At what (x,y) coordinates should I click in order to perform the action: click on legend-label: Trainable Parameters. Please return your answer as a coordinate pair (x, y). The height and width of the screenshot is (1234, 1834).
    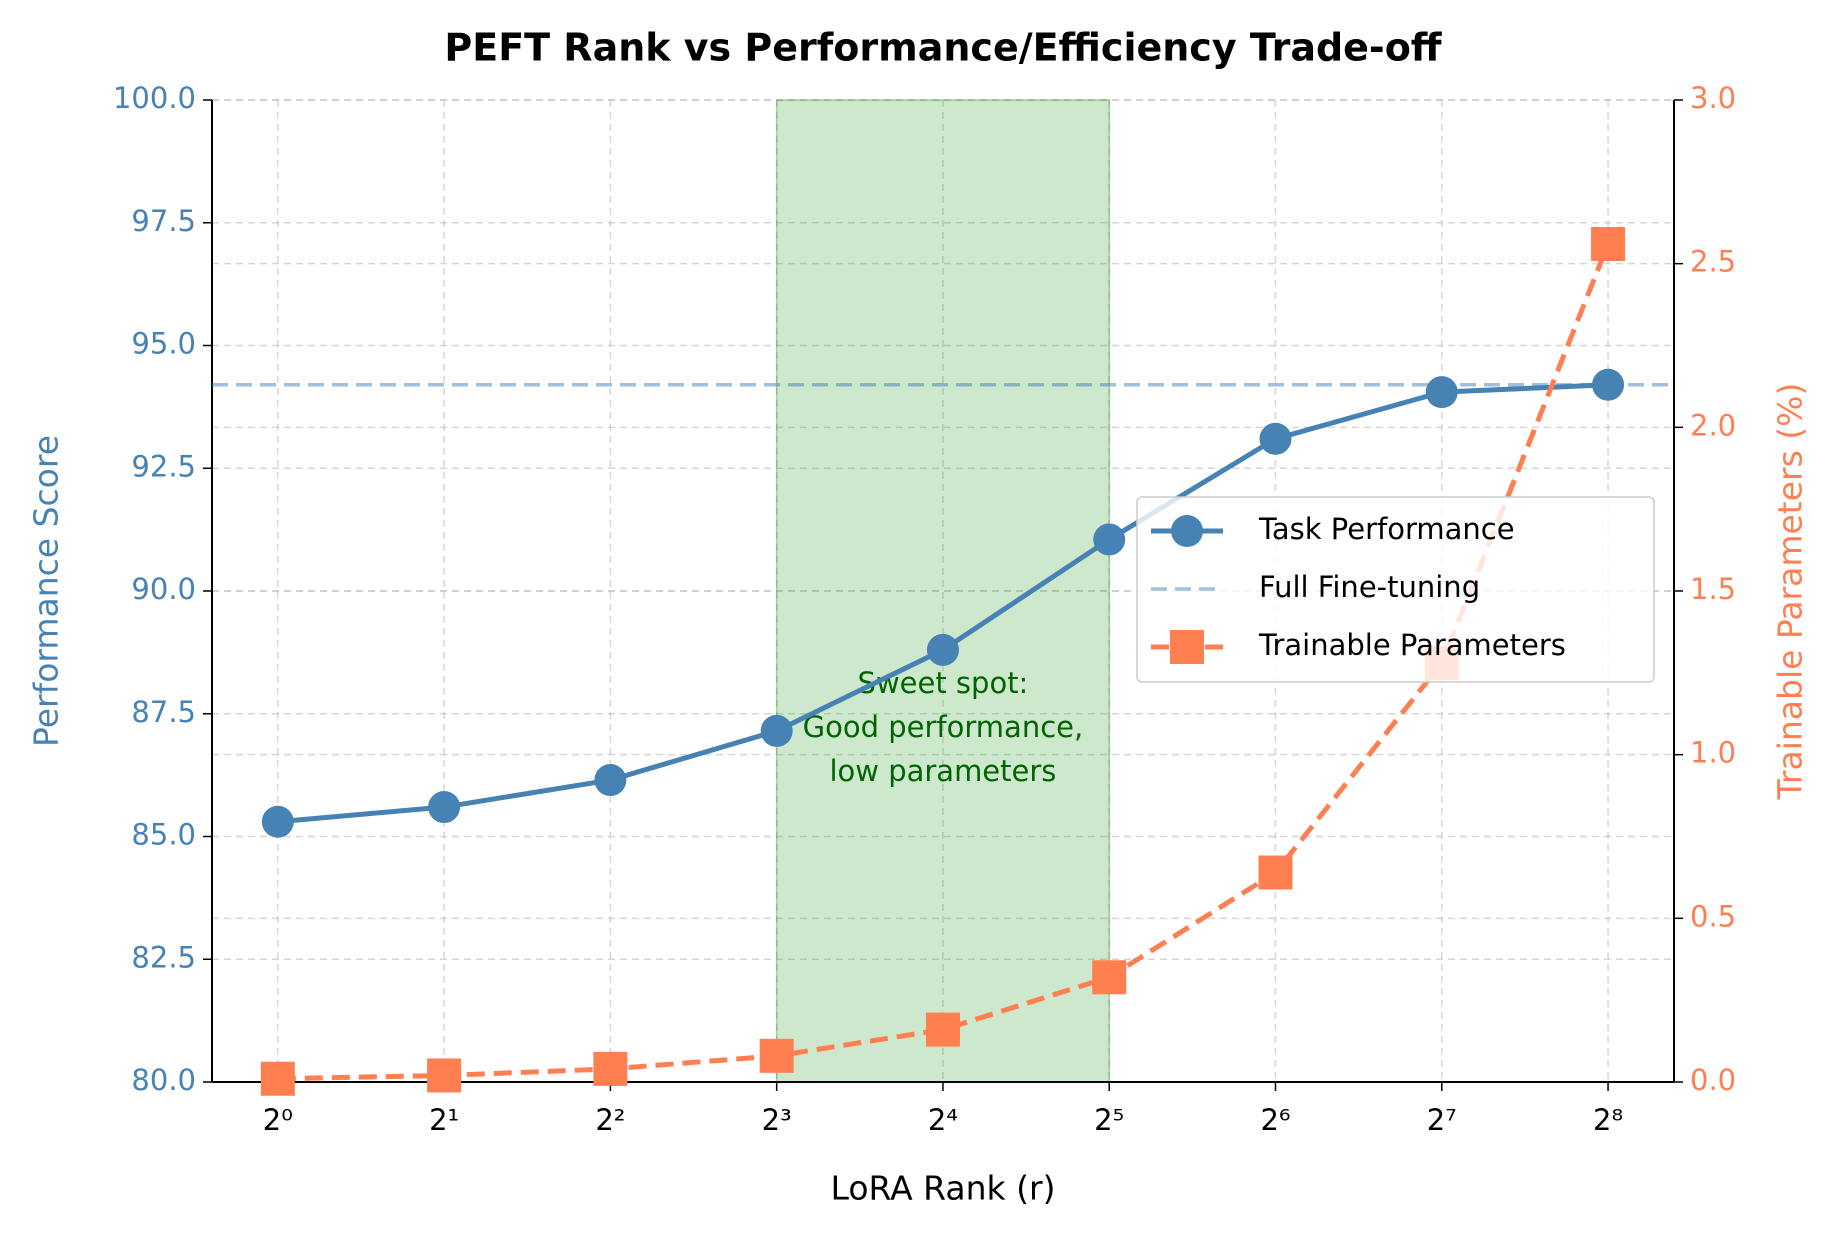
    Looking at the image, I should click on (1412, 645).